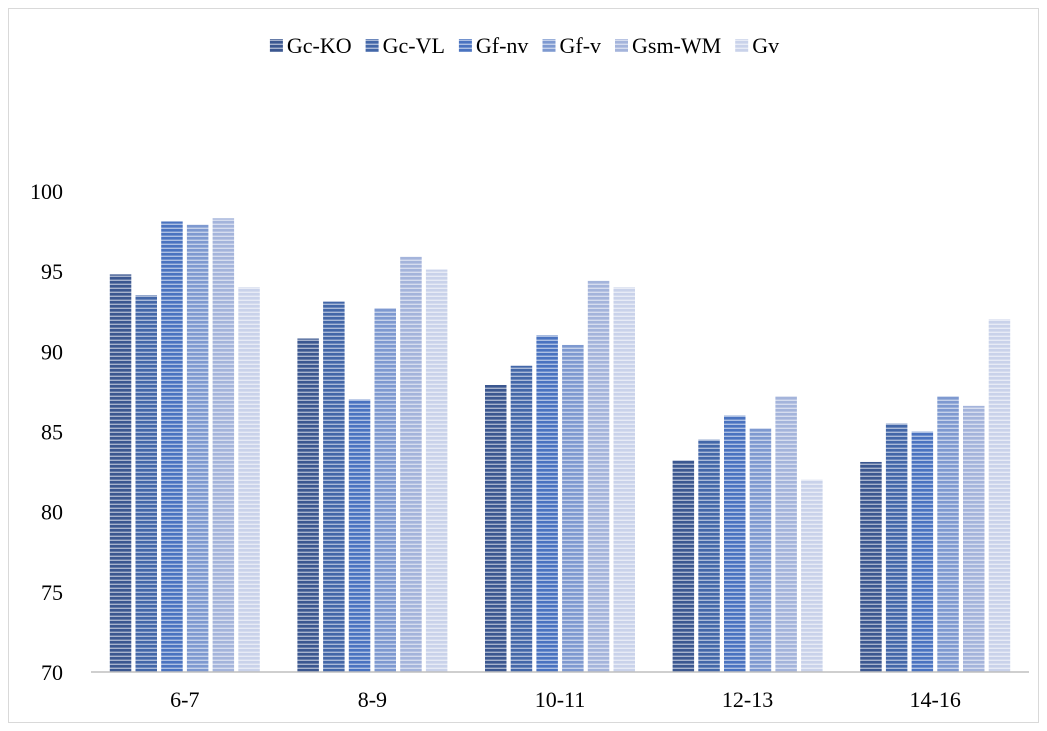 The image size is (1047, 731). Describe the element at coordinates (935, 699) in the screenshot. I see `x-tick-label: 14-16` at that location.